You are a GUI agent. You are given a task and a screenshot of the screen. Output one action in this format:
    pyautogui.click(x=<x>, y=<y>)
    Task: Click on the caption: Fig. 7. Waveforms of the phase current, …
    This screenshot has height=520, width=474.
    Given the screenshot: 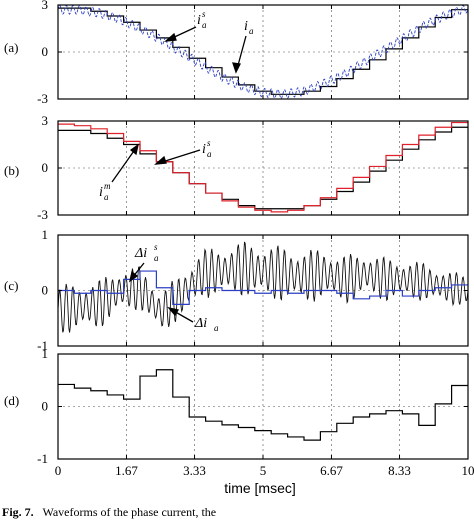 What is the action you would take?
    pyautogui.click(x=109, y=512)
    